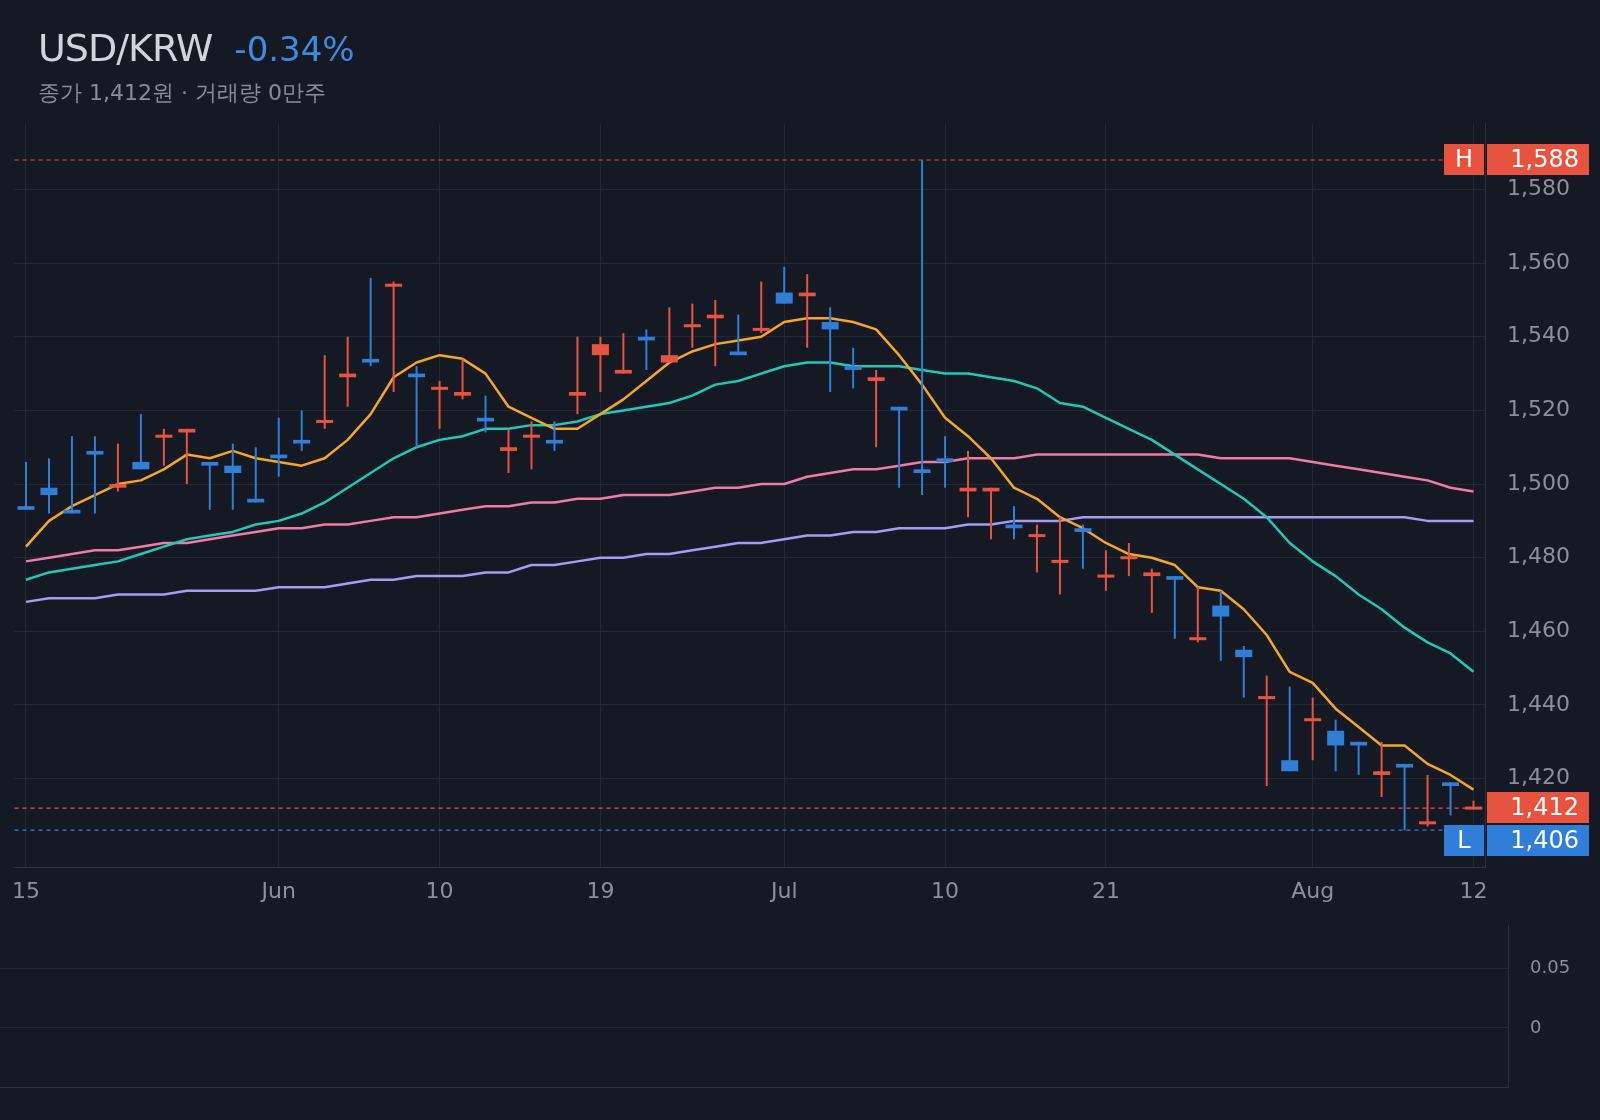 The height and width of the screenshot is (1120, 1600). Describe the element at coordinates (1473, 890) in the screenshot. I see `x-tick-label: 12` at that location.